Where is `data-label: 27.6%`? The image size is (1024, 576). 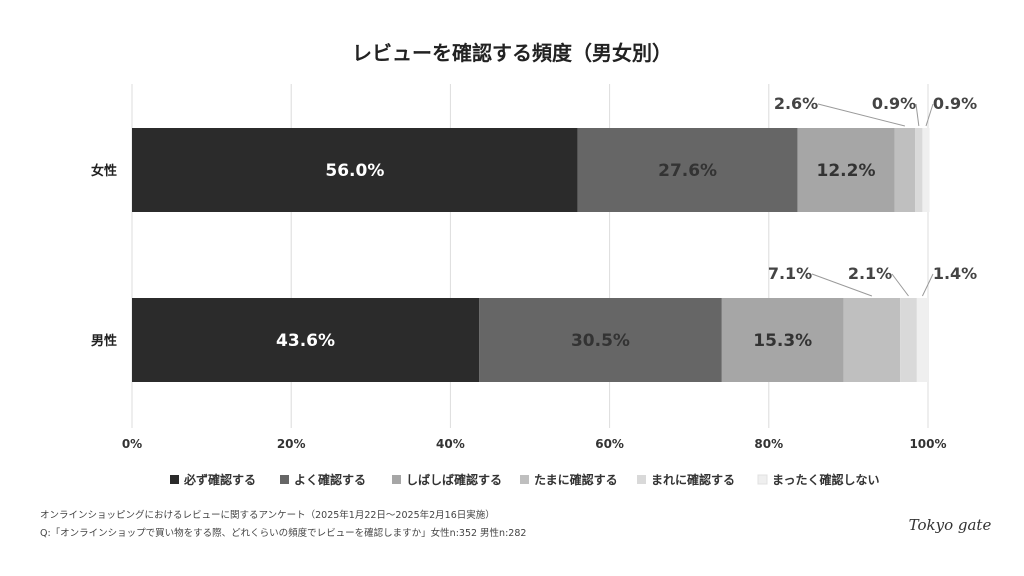 data-label: 27.6% is located at coordinates (687, 171).